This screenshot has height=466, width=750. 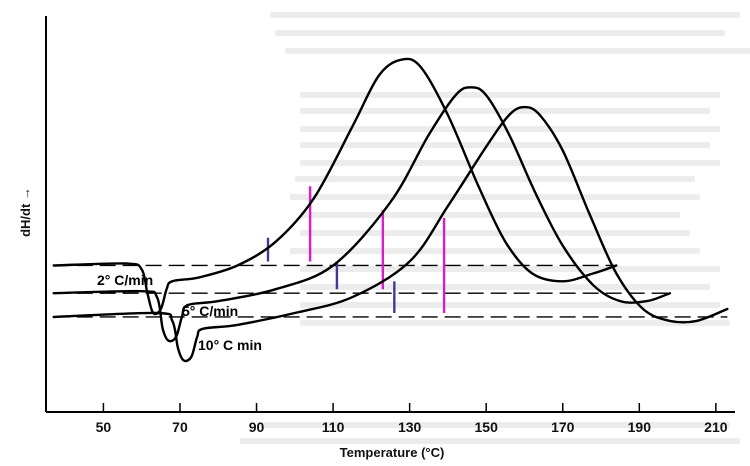 What do you see at coordinates (179, 312) in the screenshot?
I see `curve-labels: 2° C/min 5° C/min 10° C min` at bounding box center [179, 312].